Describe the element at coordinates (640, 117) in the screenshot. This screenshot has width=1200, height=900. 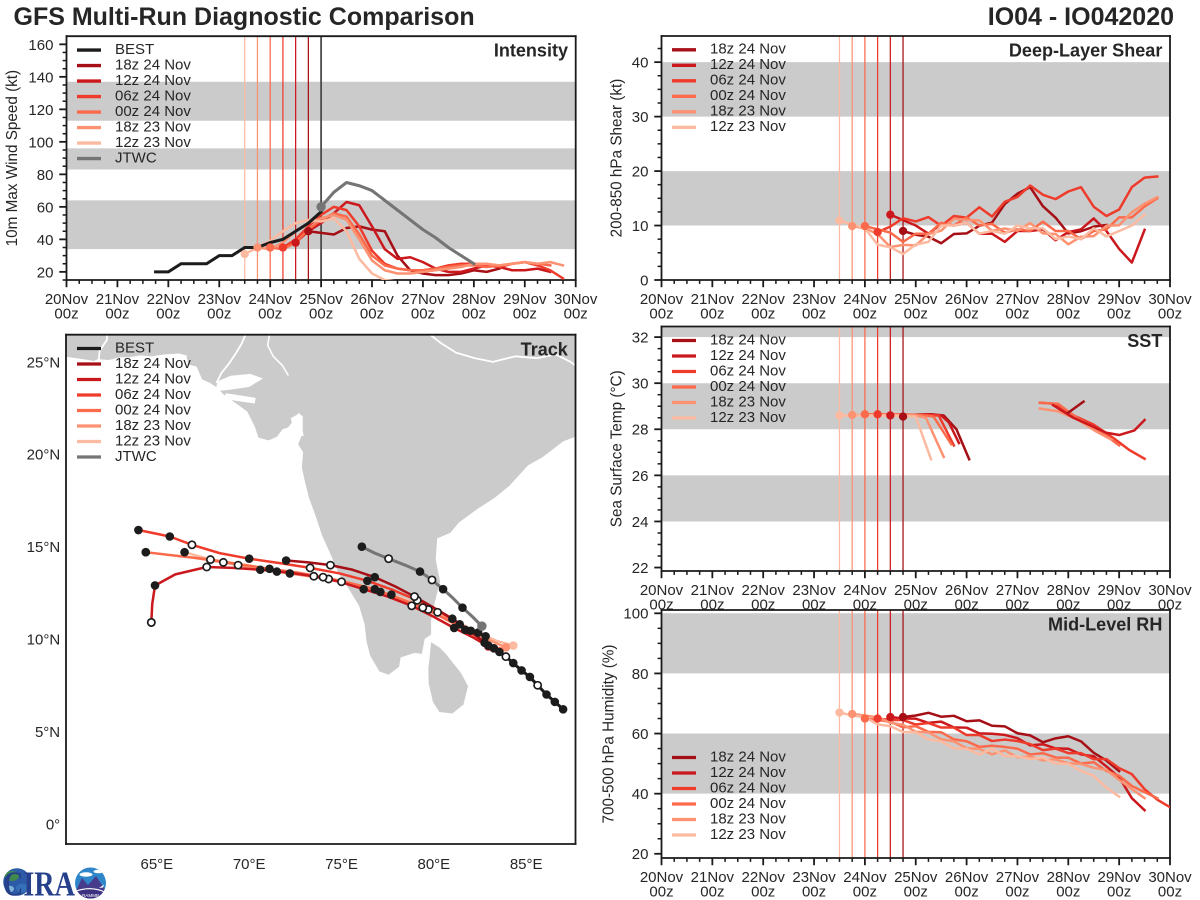
I see `svg-text: 30` at that location.